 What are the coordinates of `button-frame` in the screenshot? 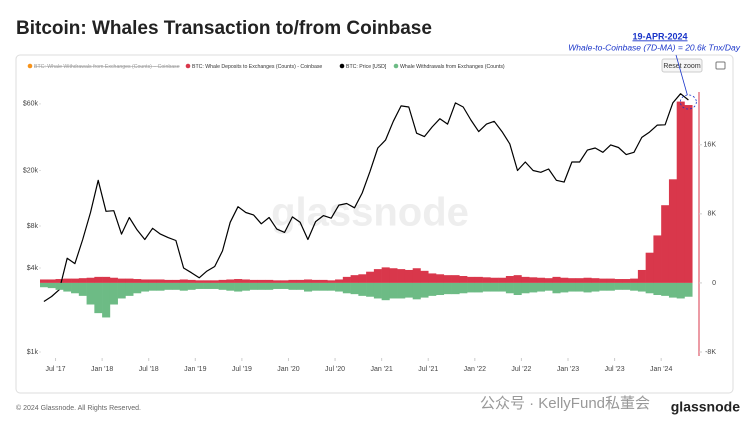 It's located at (682, 65).